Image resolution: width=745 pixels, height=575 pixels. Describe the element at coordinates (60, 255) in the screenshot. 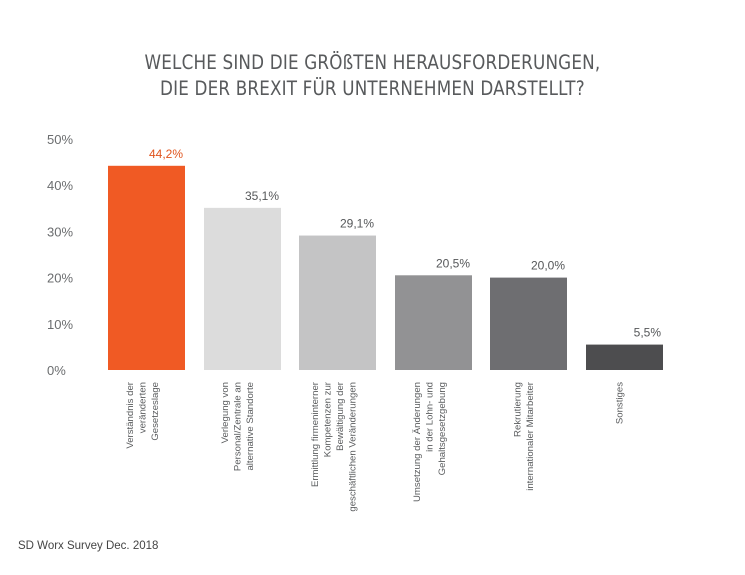

I see `y-axis: 0% 10% 20% 30% 40% 50%` at that location.